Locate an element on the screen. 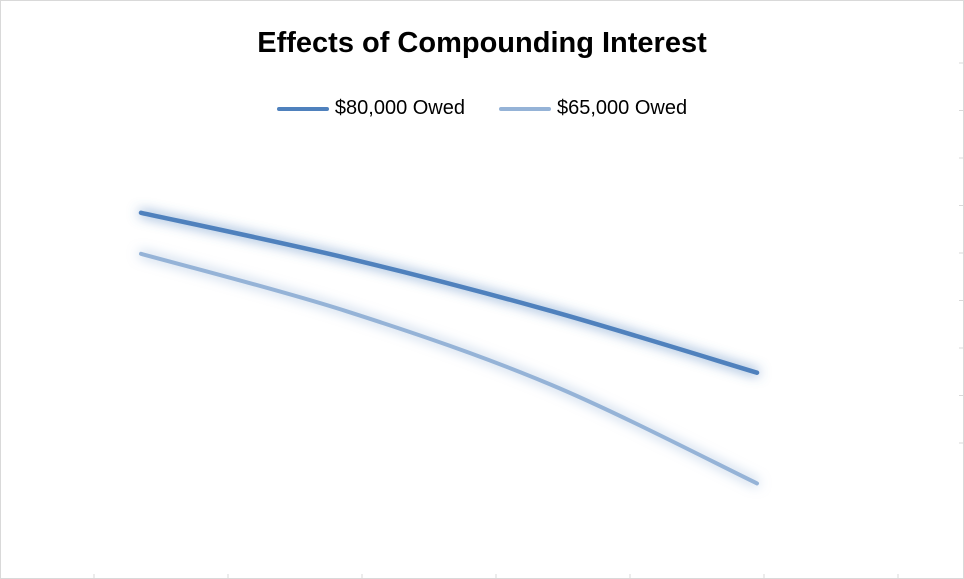 The height and width of the screenshot is (579, 964). legend-item-series-1: $80,000 Owed is located at coordinates (370, 108).